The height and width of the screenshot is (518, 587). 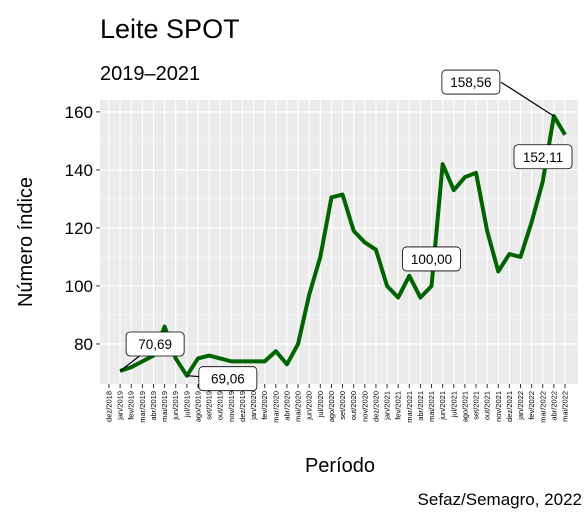 I want to click on y-tick-label: 120, so click(x=79, y=228).